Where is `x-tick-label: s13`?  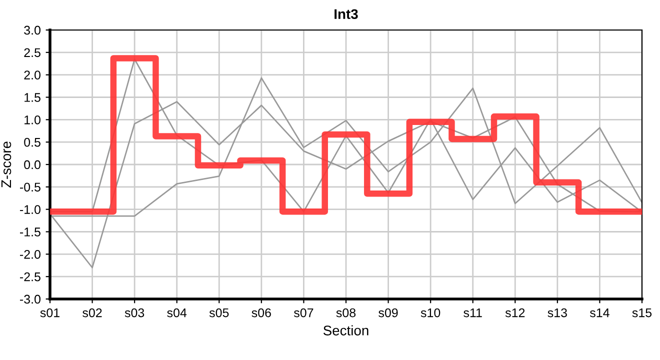
x-tick-label: s13 is located at coordinates (557, 313).